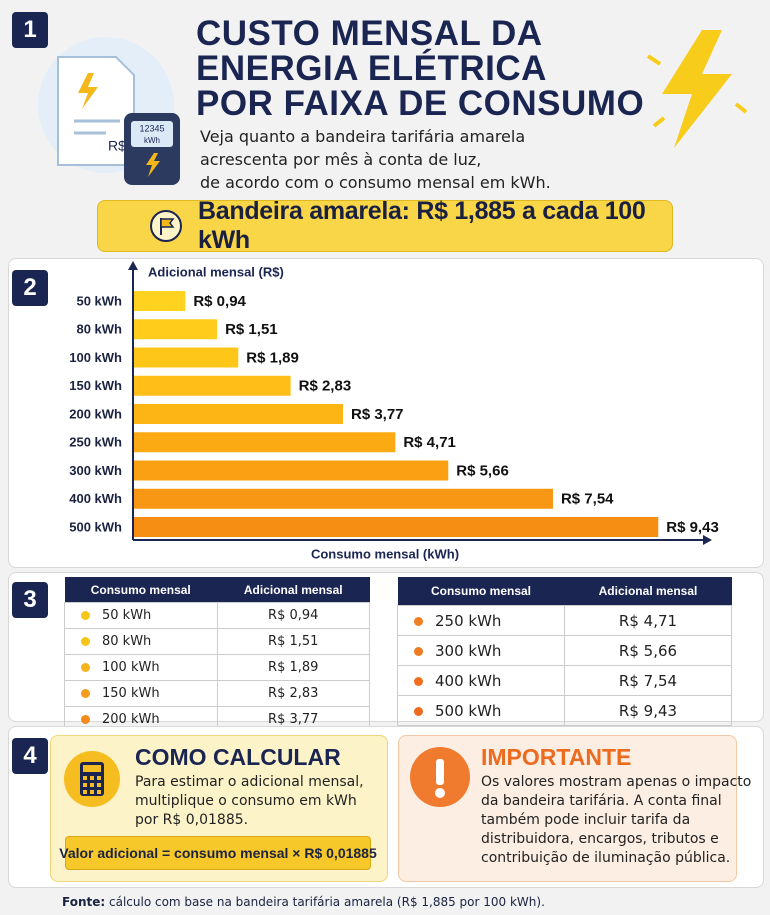 The image size is (770, 915). Describe the element at coordinates (468, 710) in the screenshot. I see `cell-text: 500 kWh` at that location.